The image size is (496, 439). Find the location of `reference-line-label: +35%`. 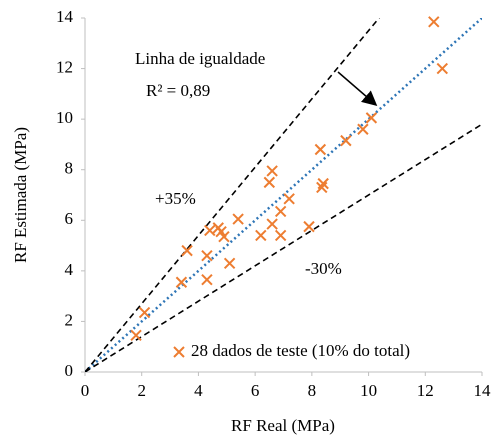

reference-line-label: +35% is located at coordinates (175, 198).